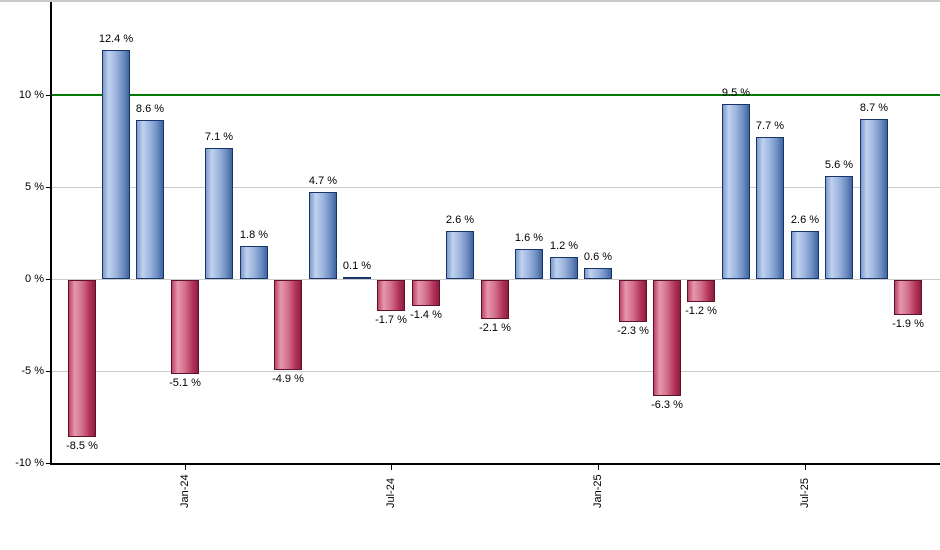 The width and height of the screenshot is (940, 550). Describe the element at coordinates (564, 246) in the screenshot. I see `bar-value-label-Dec-24: 1.2 %` at that location.